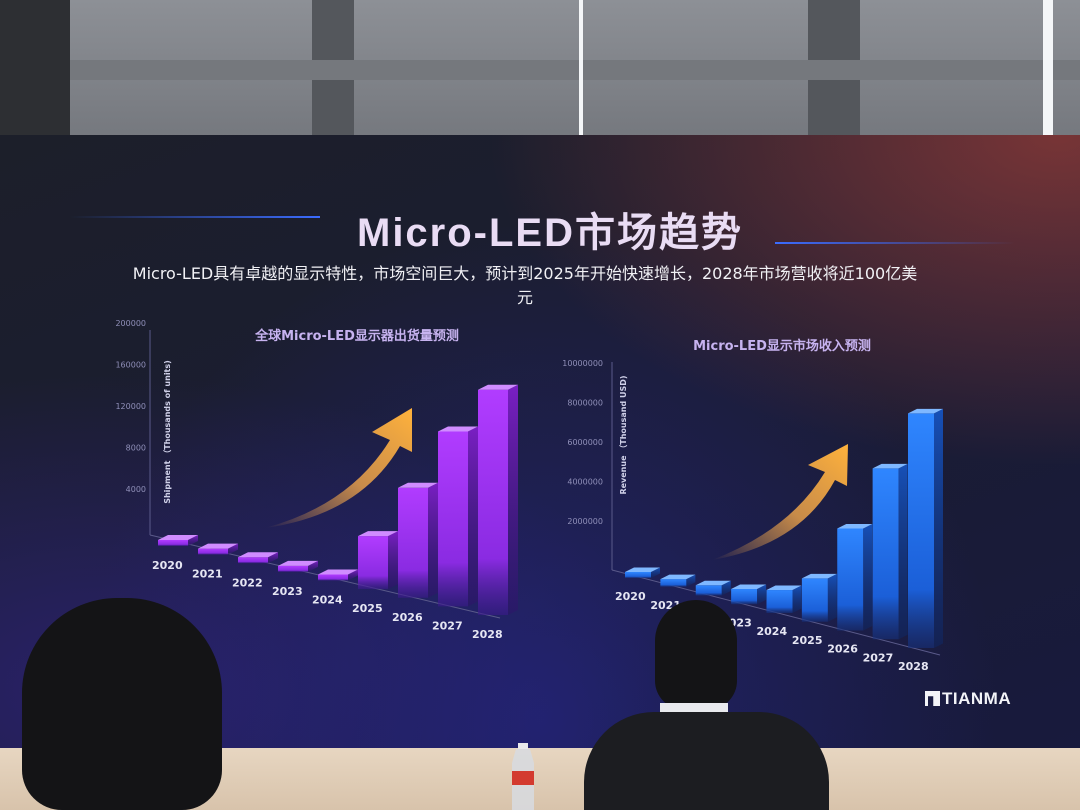 The image size is (1080, 810). I want to click on right-bars, so click(784, 528).